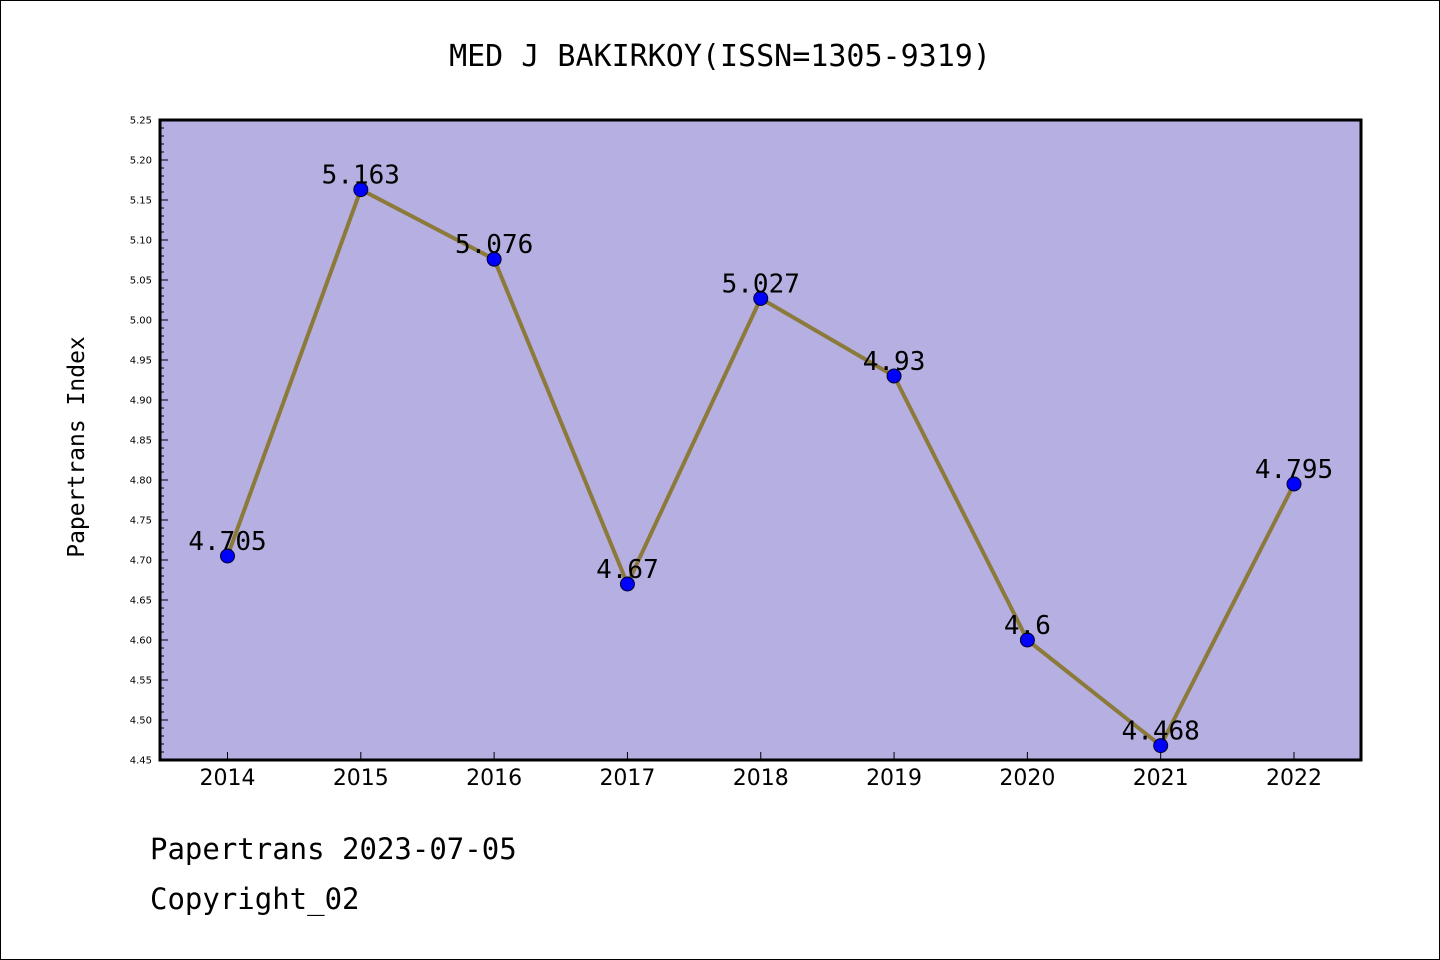 This screenshot has height=960, width=1440. Describe the element at coordinates (361, 190) in the screenshot. I see `data-point-2015` at that location.